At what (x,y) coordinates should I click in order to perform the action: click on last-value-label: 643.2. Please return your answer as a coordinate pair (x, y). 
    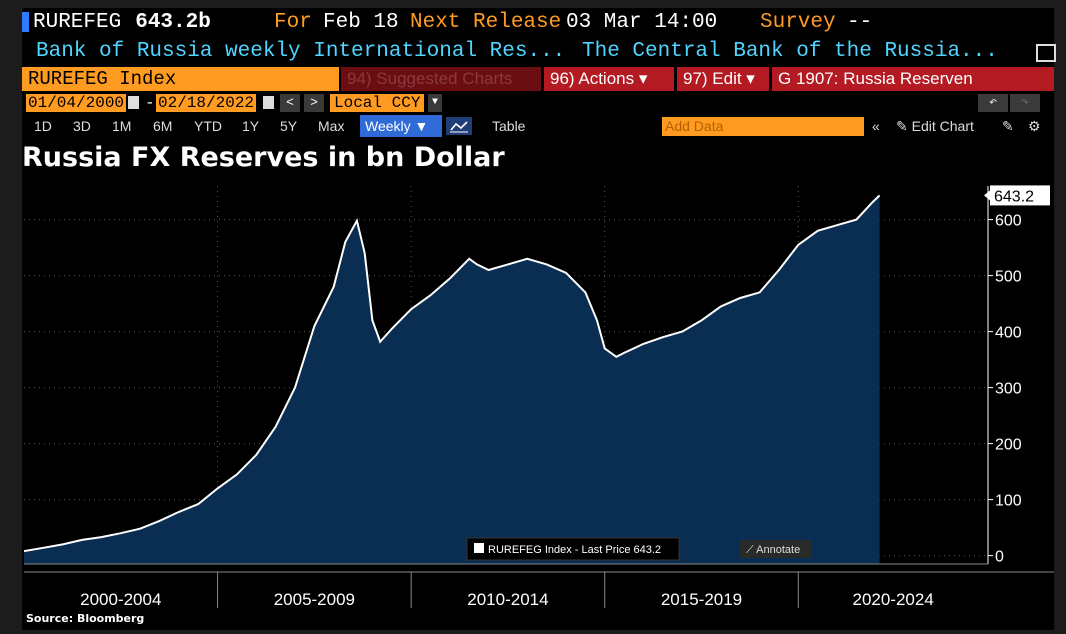
    Looking at the image, I should click on (1017, 195).